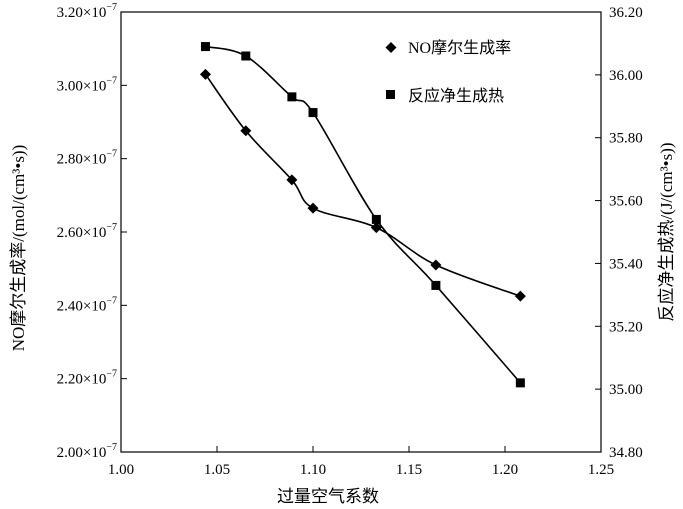 Image resolution: width=683 pixels, height=509 pixels. Describe the element at coordinates (82, 86) in the screenshot. I see `tick-mantissa: 3.00×10` at that location.